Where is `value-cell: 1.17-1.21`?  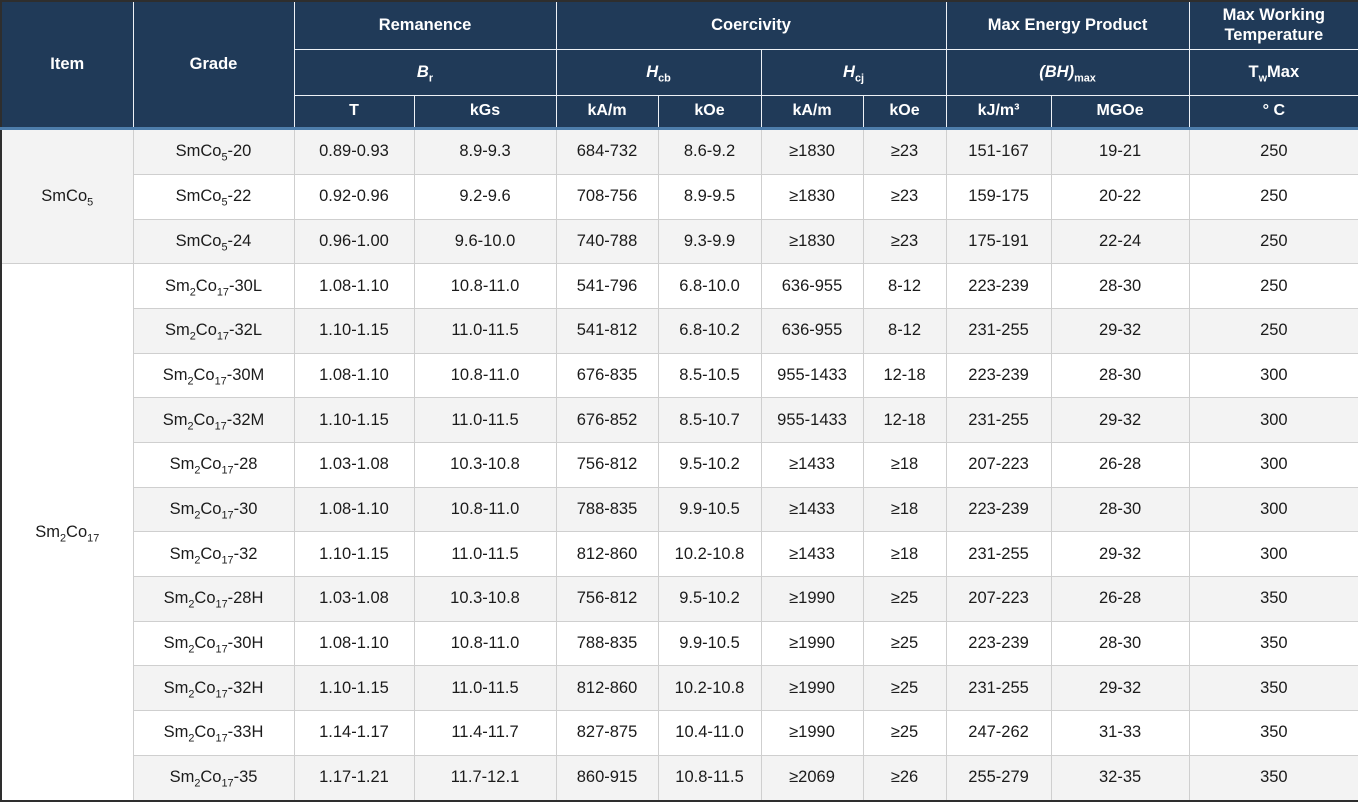
value-cell: 1.17-1.21 is located at coordinates (354, 778).